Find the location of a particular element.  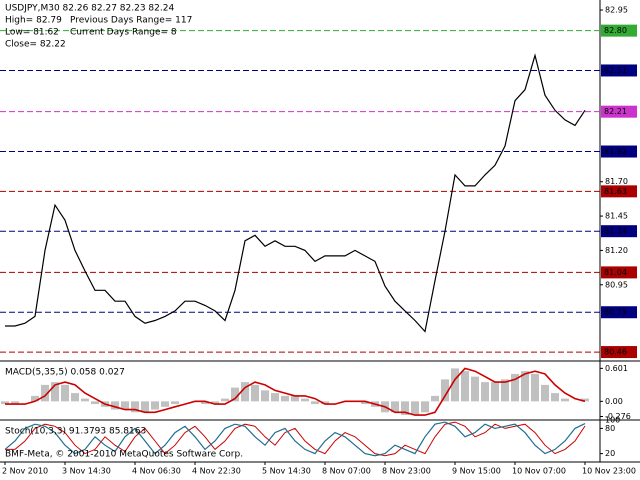

stoch-signal is located at coordinates (295, 439).